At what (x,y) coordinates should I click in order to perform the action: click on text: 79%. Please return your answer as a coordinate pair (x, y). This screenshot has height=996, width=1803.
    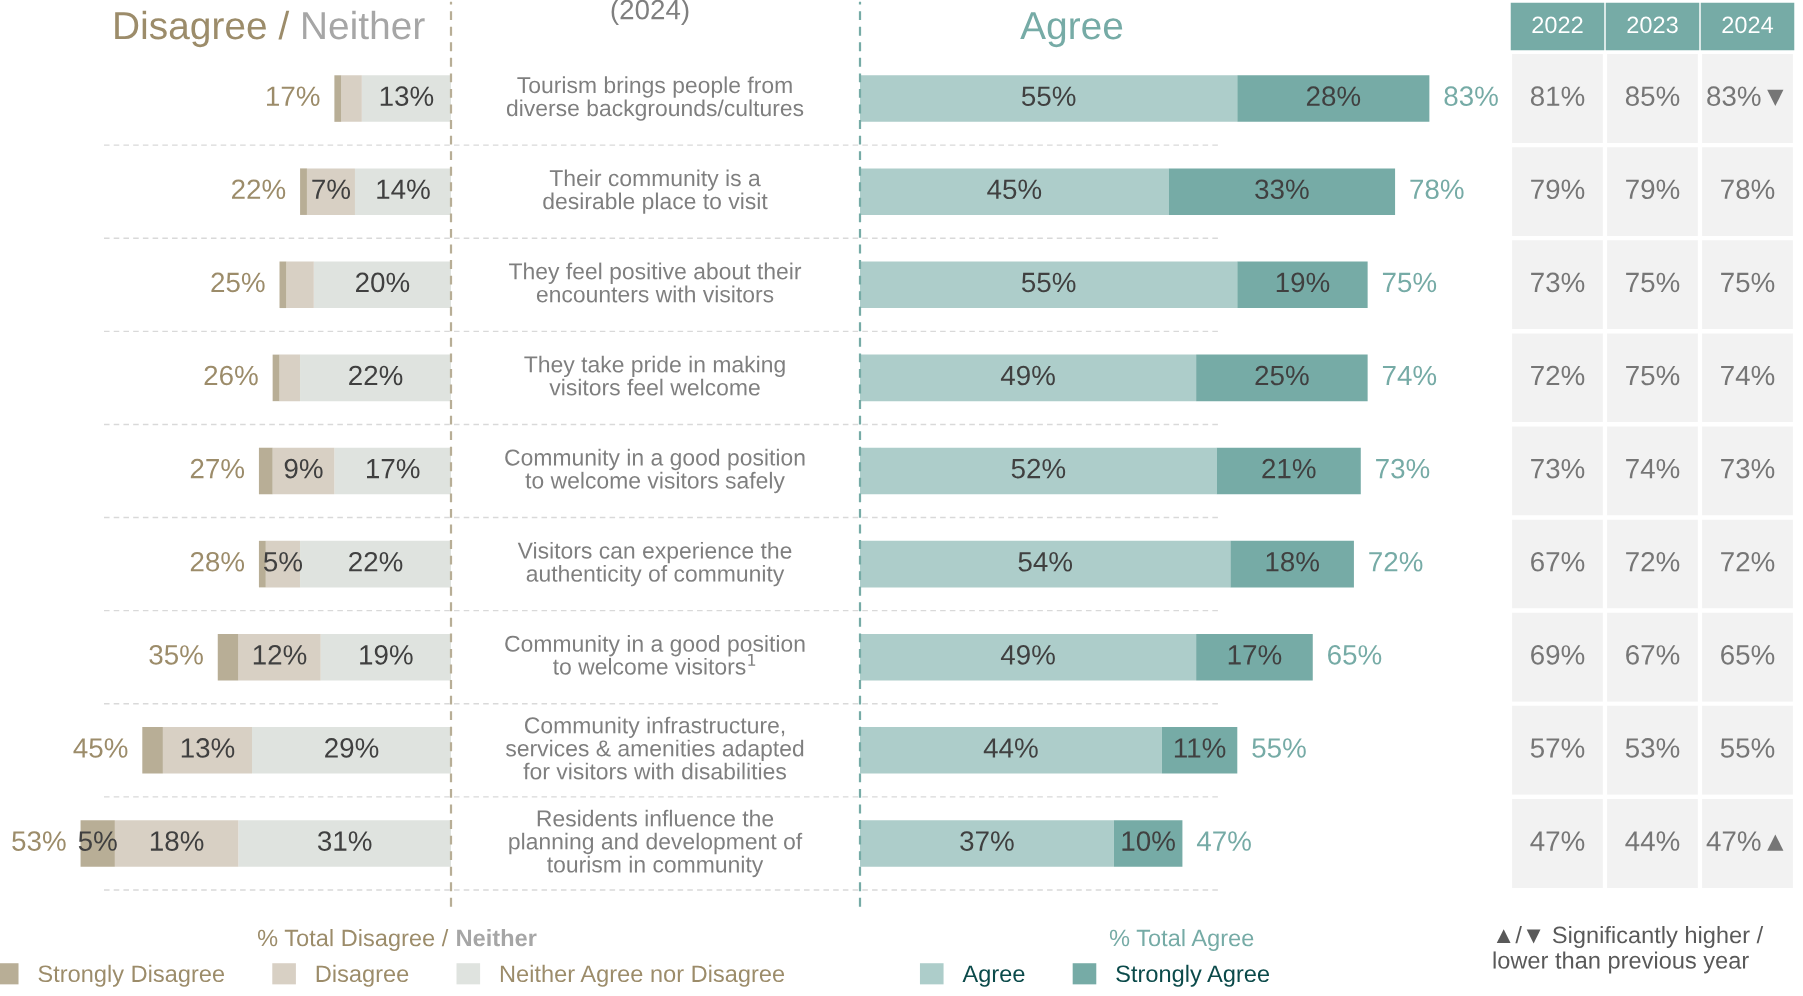
    Looking at the image, I should click on (1558, 189).